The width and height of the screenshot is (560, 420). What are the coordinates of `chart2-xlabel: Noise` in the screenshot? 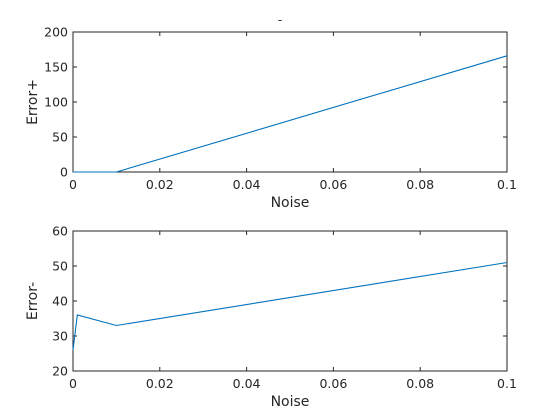 It's located at (290, 402).